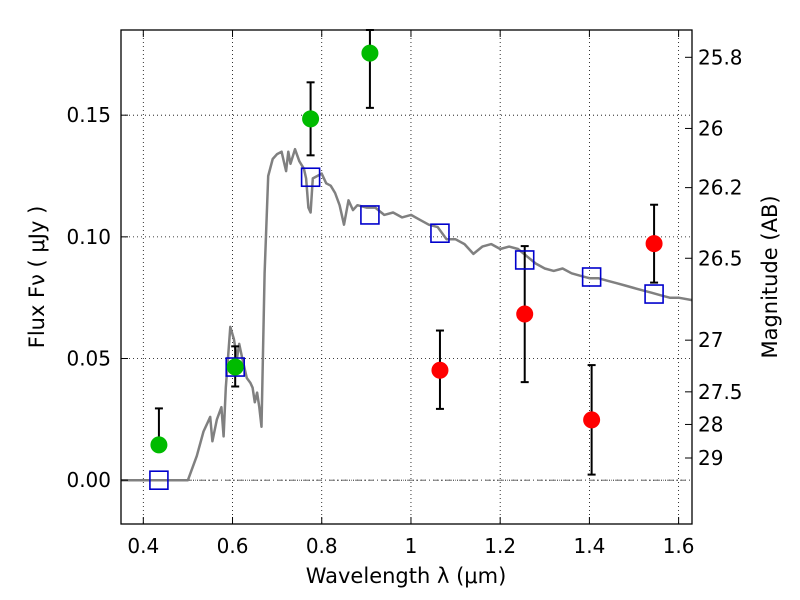 The width and height of the screenshot is (800, 600). Describe the element at coordinates (710, 340) in the screenshot. I see `right-tick-label: 27` at that location.